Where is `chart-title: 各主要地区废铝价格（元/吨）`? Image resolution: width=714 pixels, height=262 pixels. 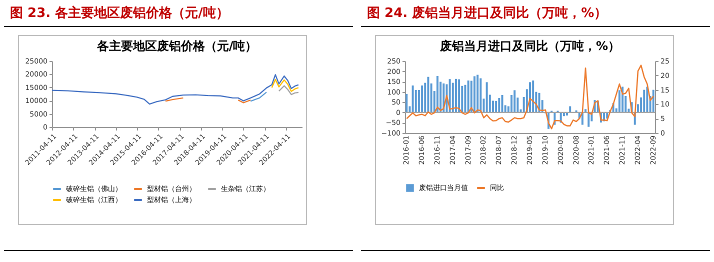 chart-title: 各主要地区废铝价格（元/吨） is located at coordinates (177, 46).